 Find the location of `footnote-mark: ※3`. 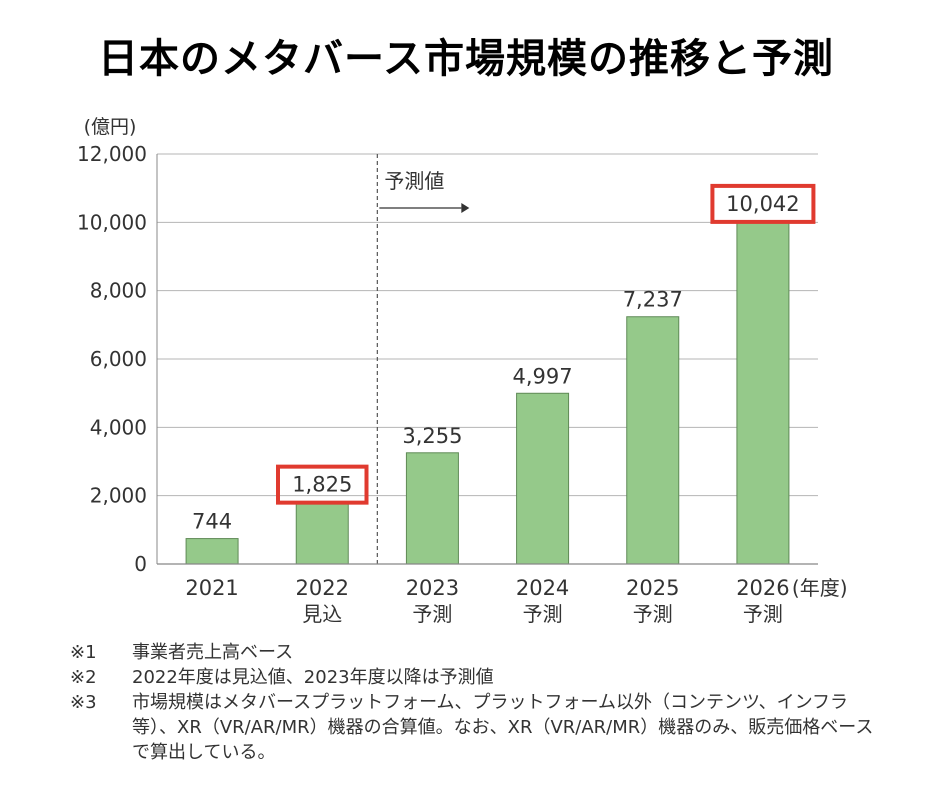

footnote-mark: ※3 is located at coordinates (83, 702).